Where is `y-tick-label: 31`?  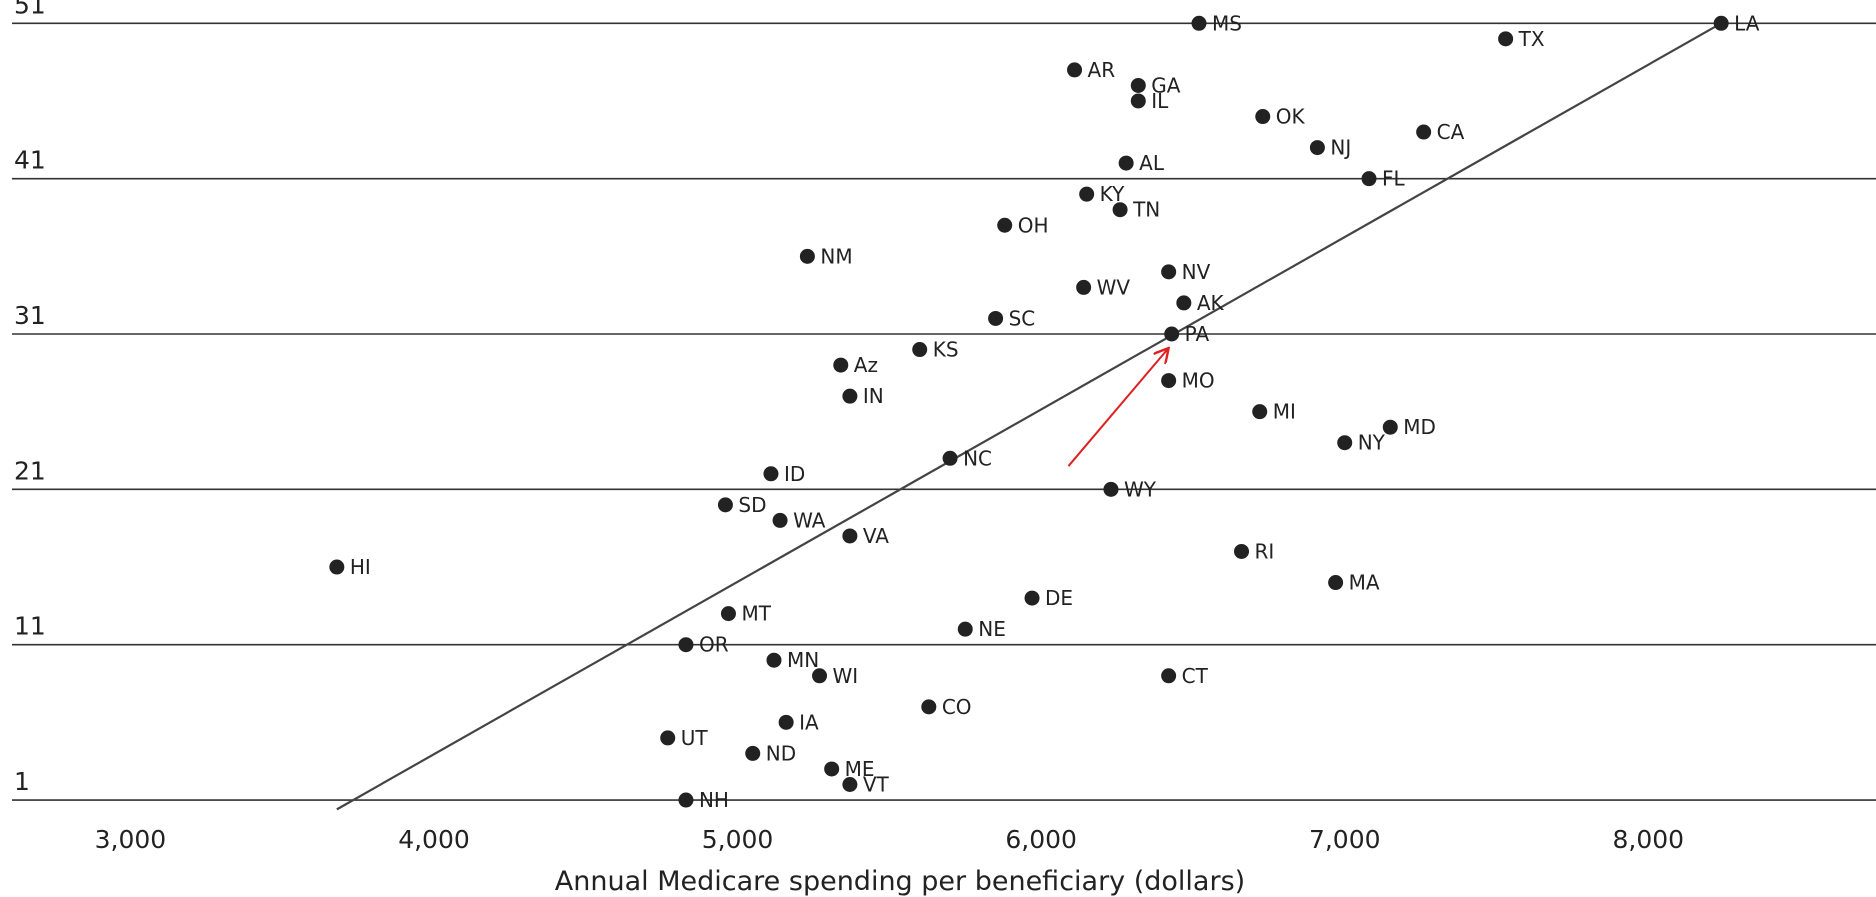 y-tick-label: 31 is located at coordinates (30, 315).